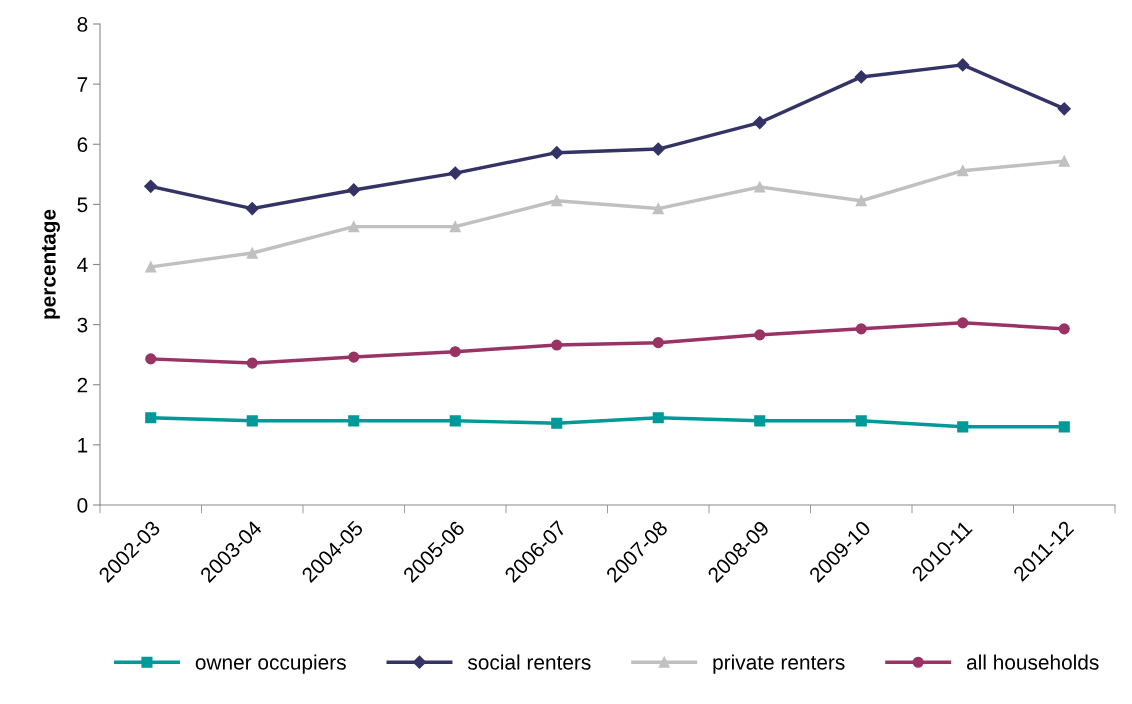  I want to click on y-tick-label: 7, so click(82, 84).